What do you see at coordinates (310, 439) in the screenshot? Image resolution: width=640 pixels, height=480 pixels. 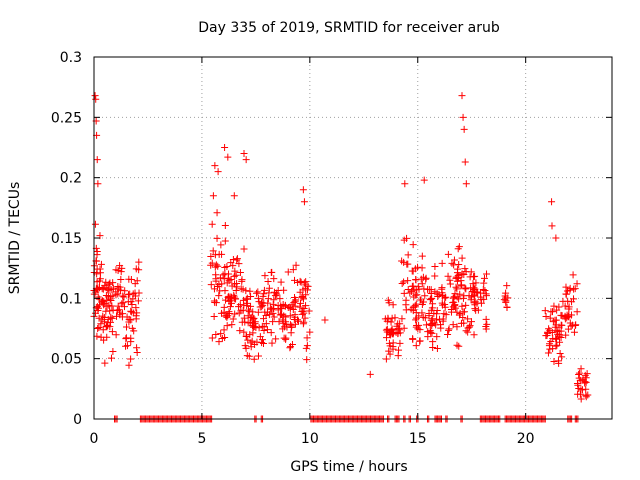 I see `x-tick-label: 10` at bounding box center [310, 439].